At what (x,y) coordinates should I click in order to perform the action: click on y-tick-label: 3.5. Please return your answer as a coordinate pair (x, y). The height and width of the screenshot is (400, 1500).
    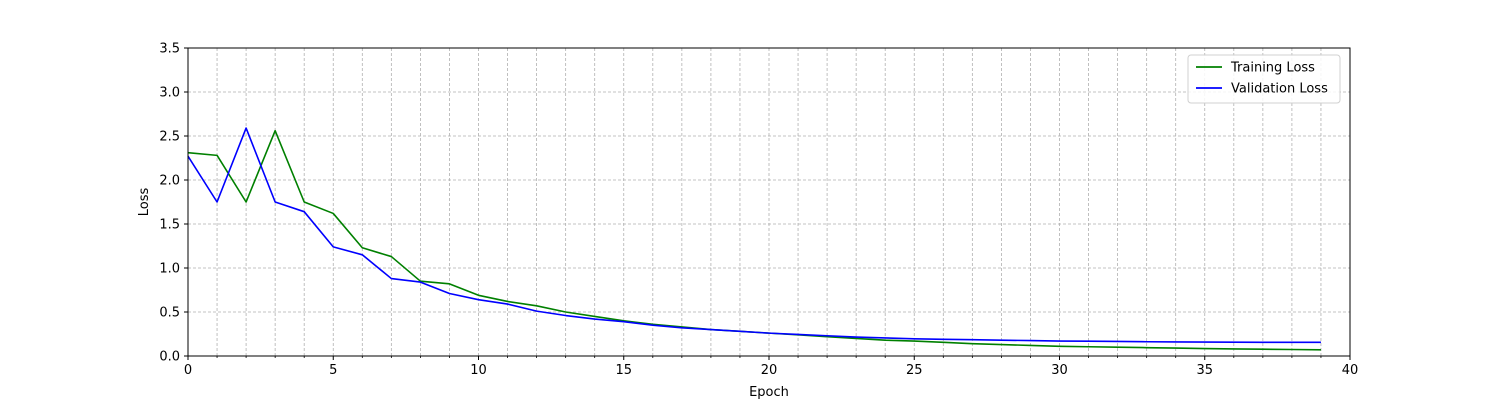
    Looking at the image, I should click on (169, 49).